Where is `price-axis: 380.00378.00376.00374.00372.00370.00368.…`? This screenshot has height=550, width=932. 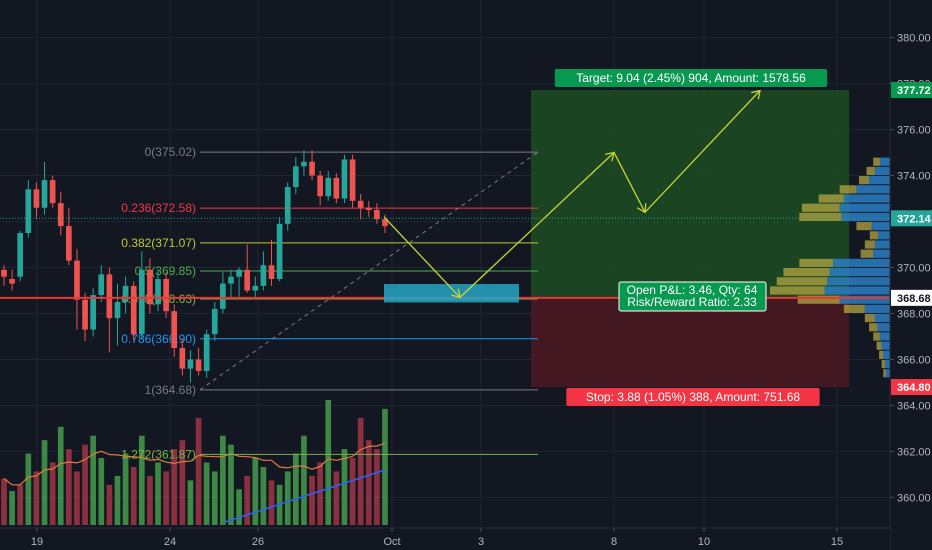 price-axis: 380.00378.00376.00374.00372.00370.00368.… is located at coordinates (910, 275).